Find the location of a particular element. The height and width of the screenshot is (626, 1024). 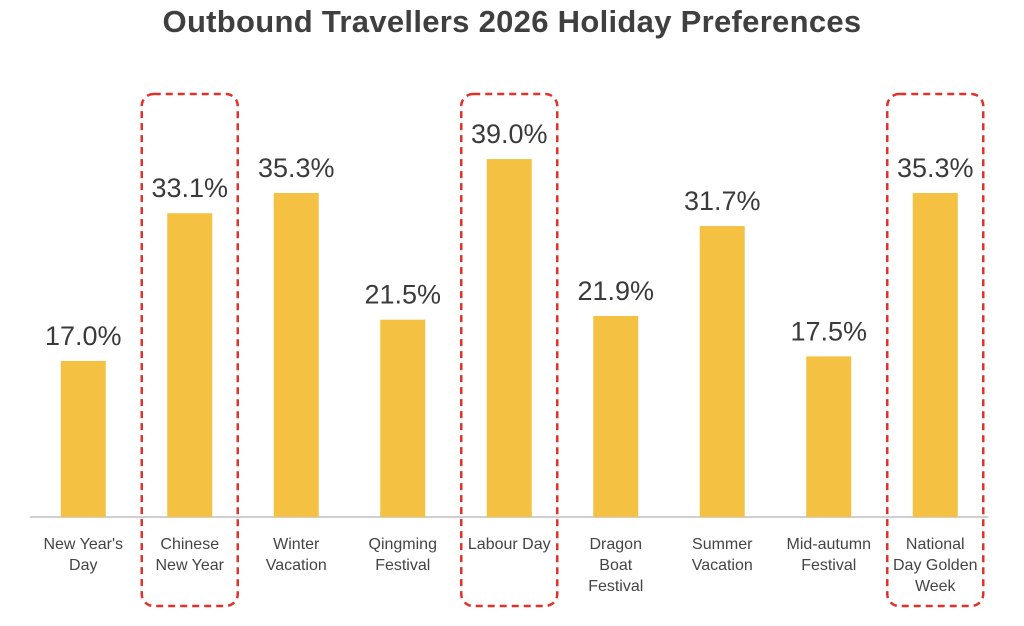

category-label-line: Boat is located at coordinates (615, 565).